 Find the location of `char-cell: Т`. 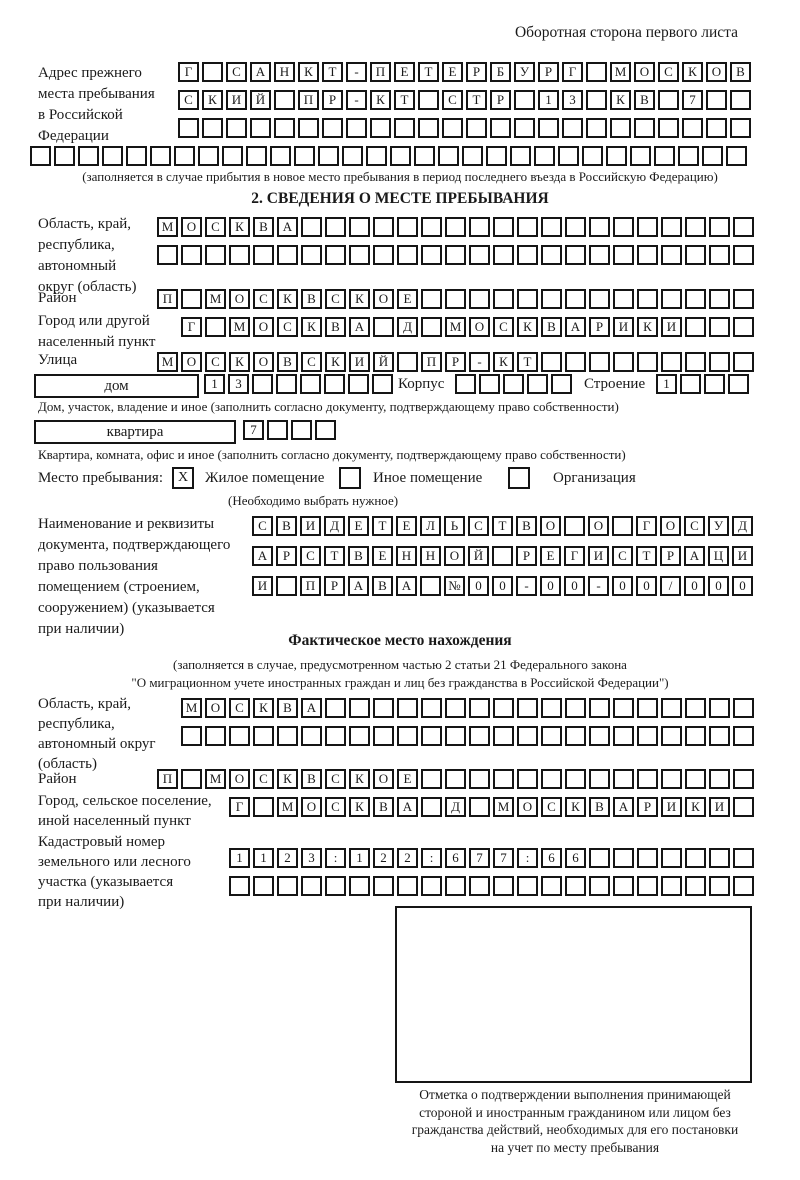

char-cell: Т is located at coordinates (527, 362).